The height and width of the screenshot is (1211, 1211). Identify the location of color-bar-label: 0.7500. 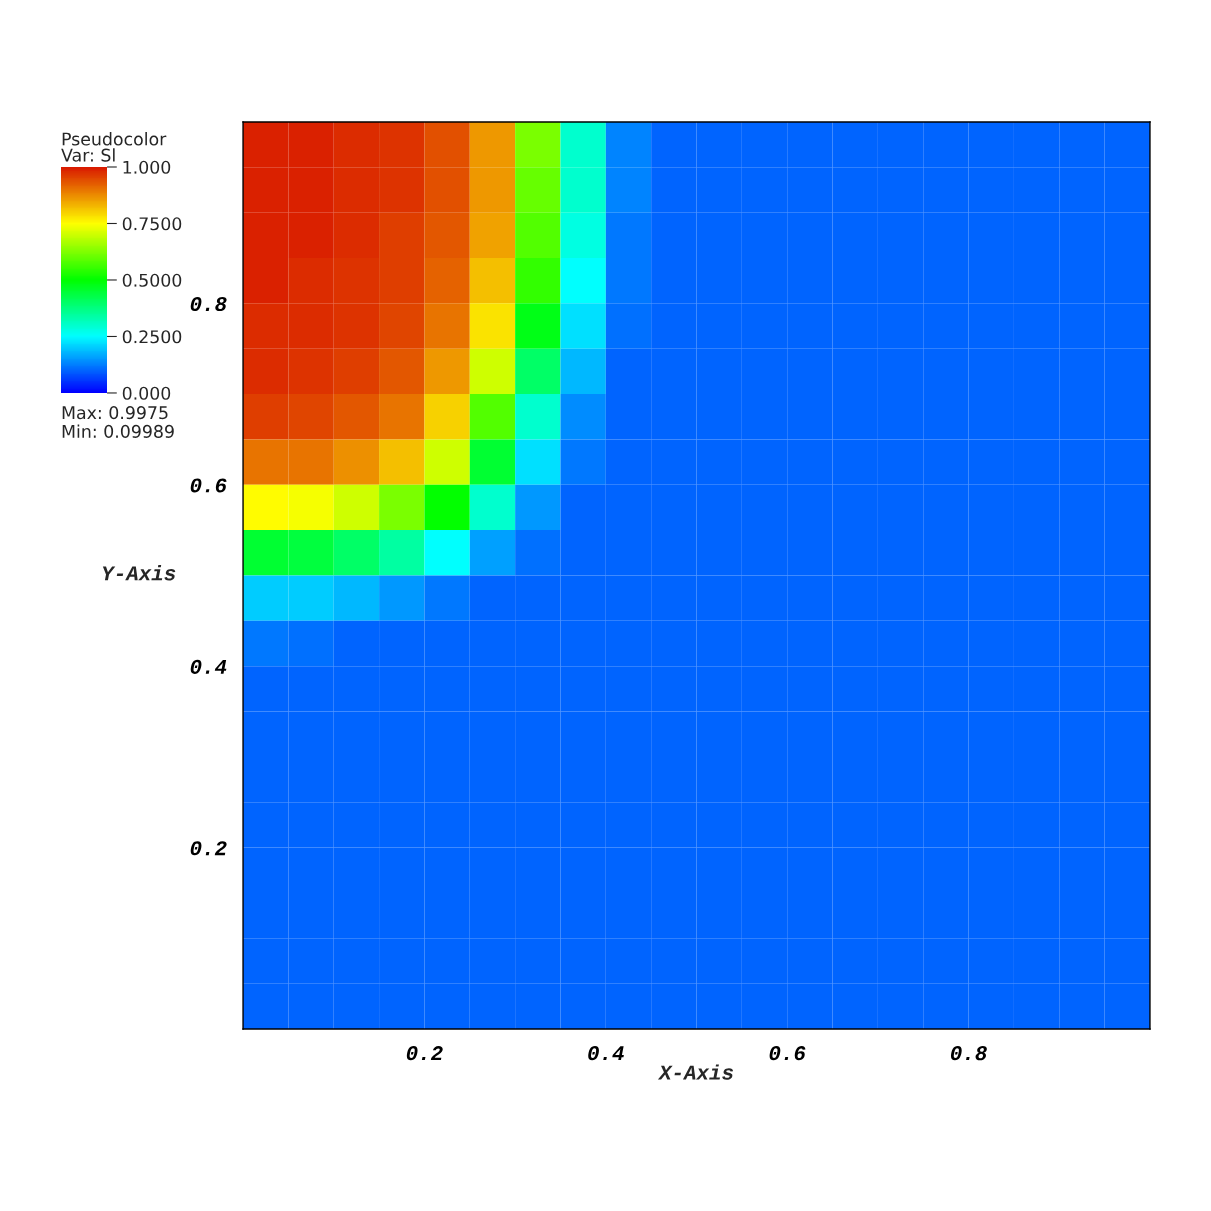
(152, 224).